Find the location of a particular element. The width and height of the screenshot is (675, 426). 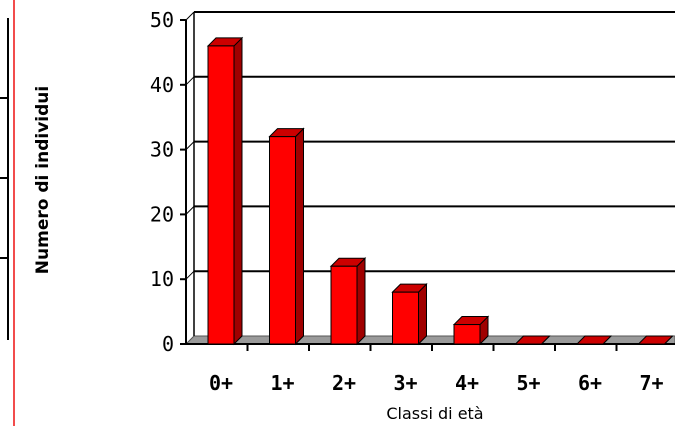

x-tick-label: 3+ is located at coordinates (405, 383).